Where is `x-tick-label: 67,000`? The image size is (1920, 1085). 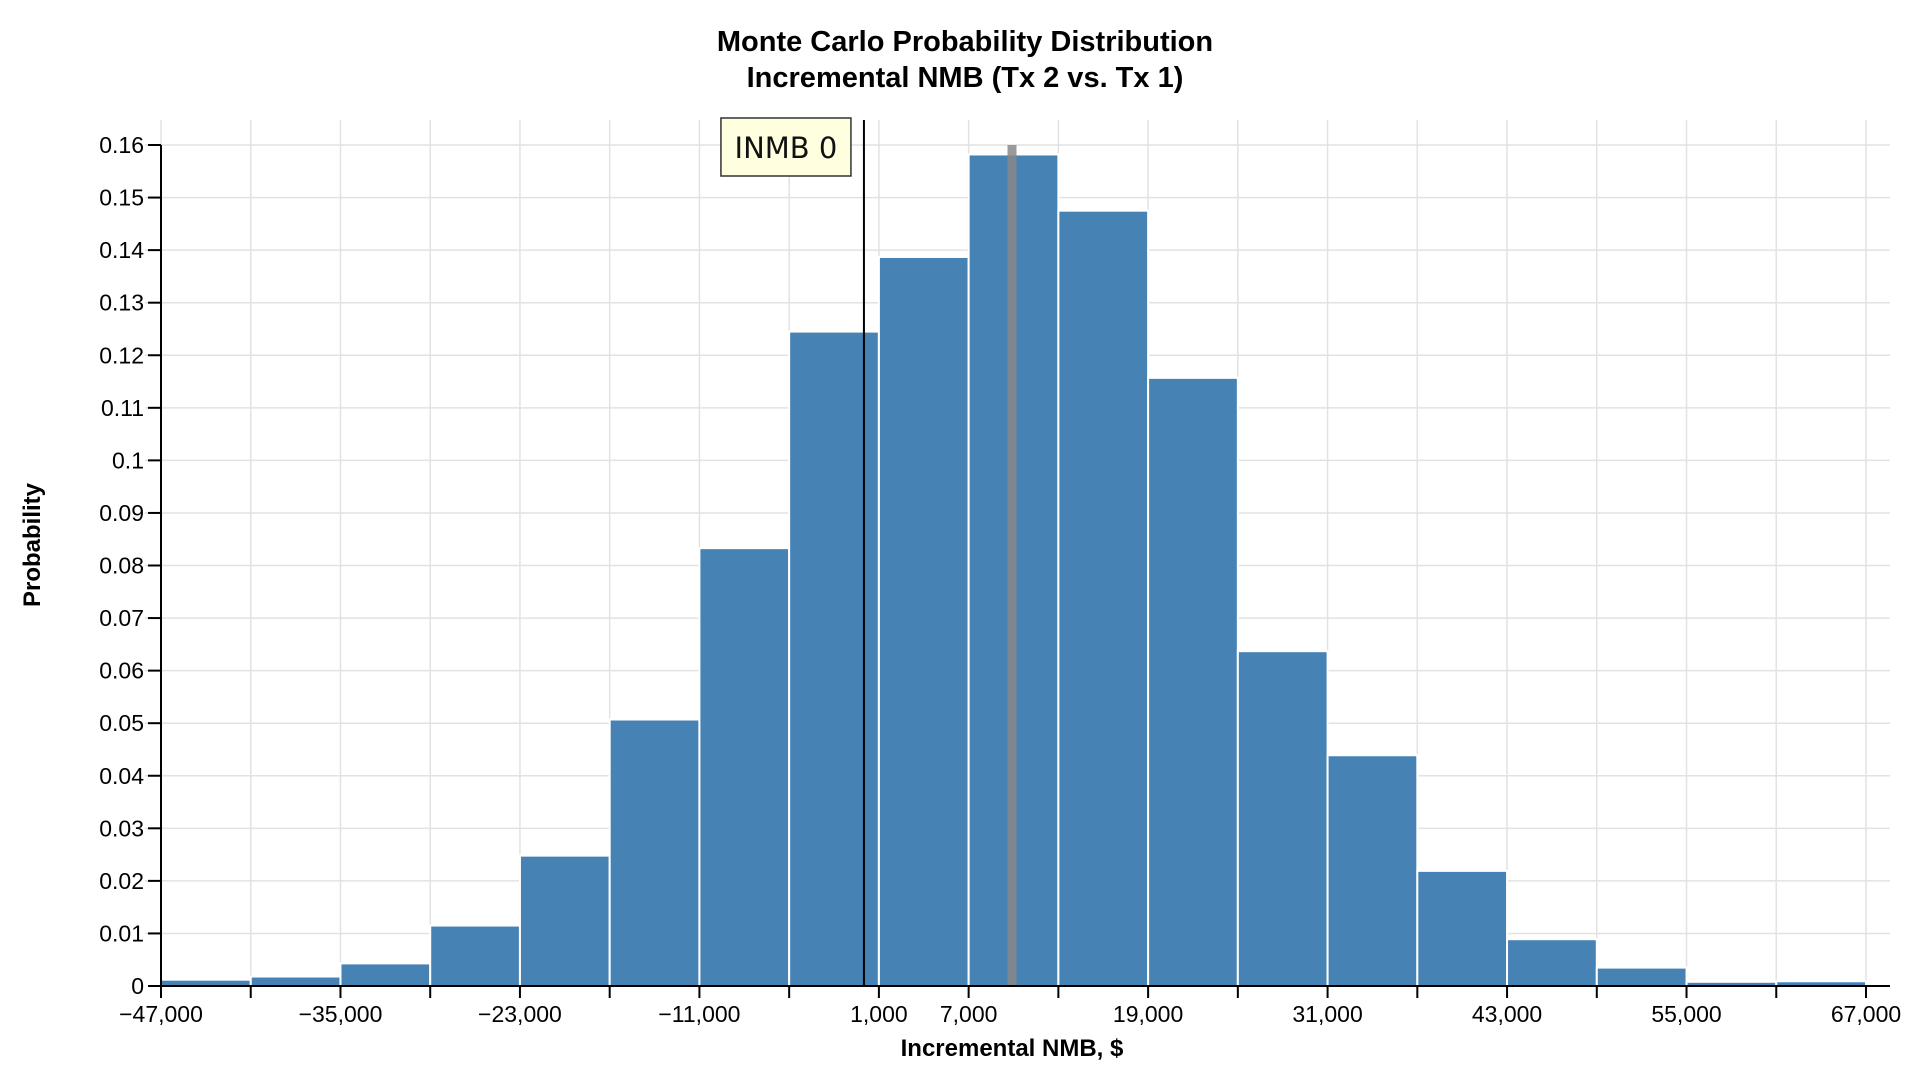
x-tick-label: 67,000 is located at coordinates (1866, 1014).